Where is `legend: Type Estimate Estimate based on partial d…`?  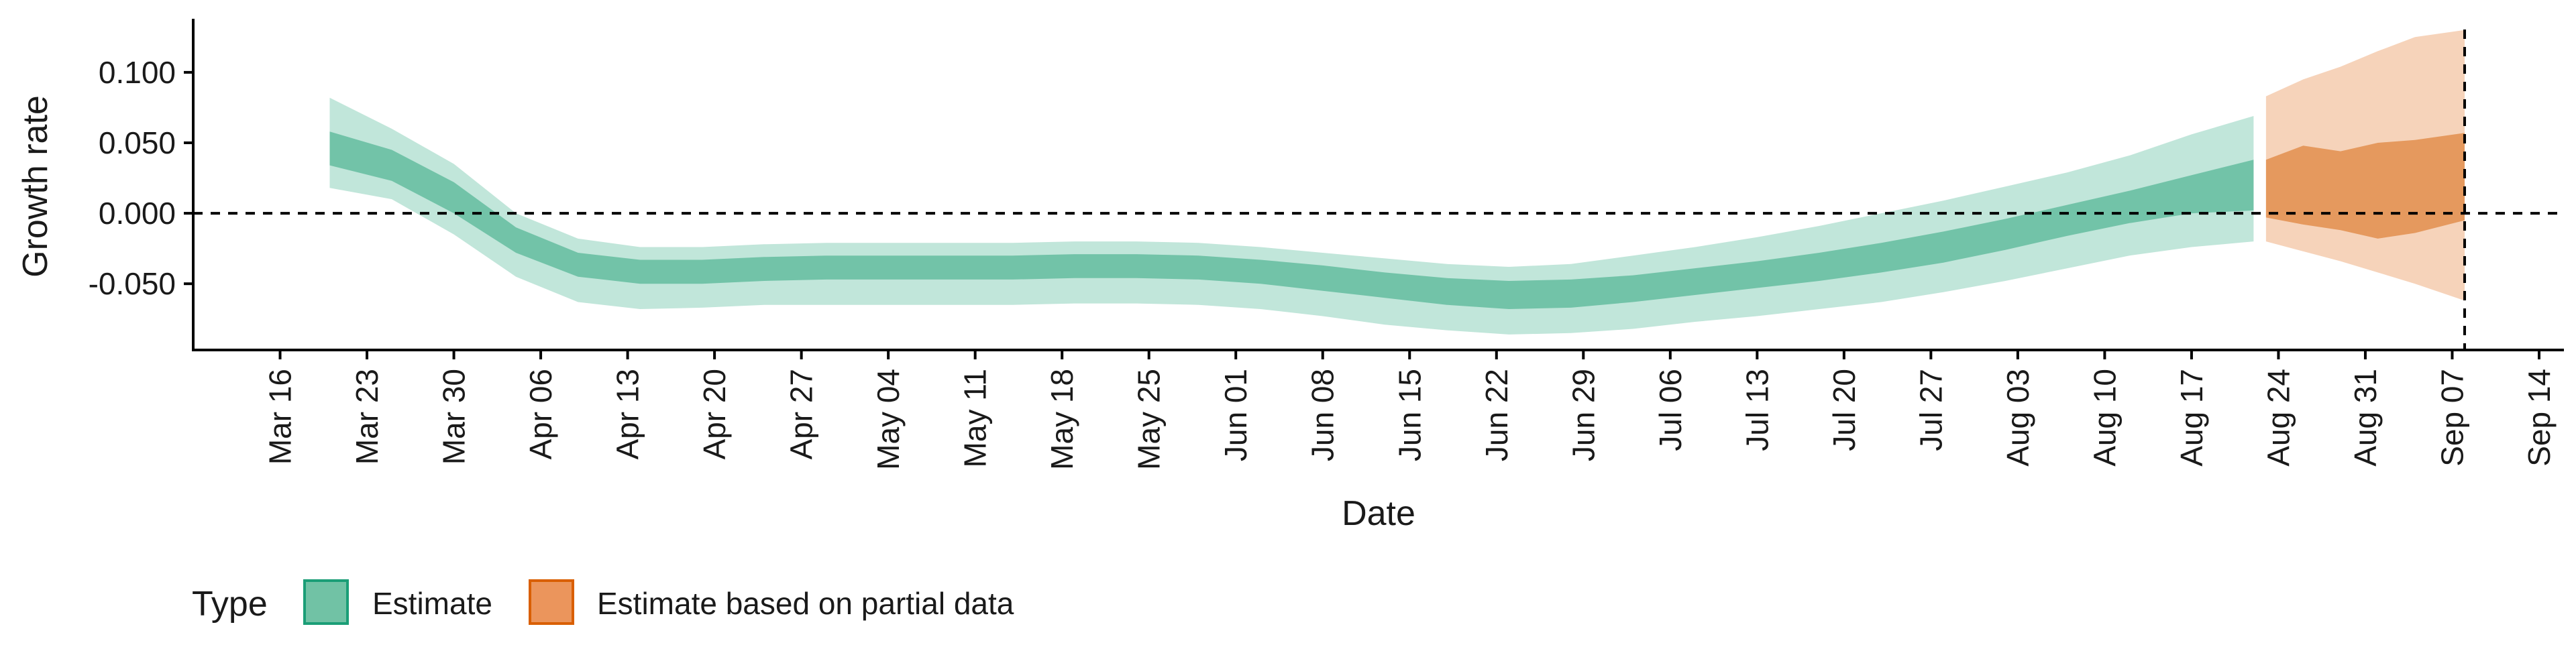
legend: Type Estimate Estimate based on partial d… is located at coordinates (603, 602).